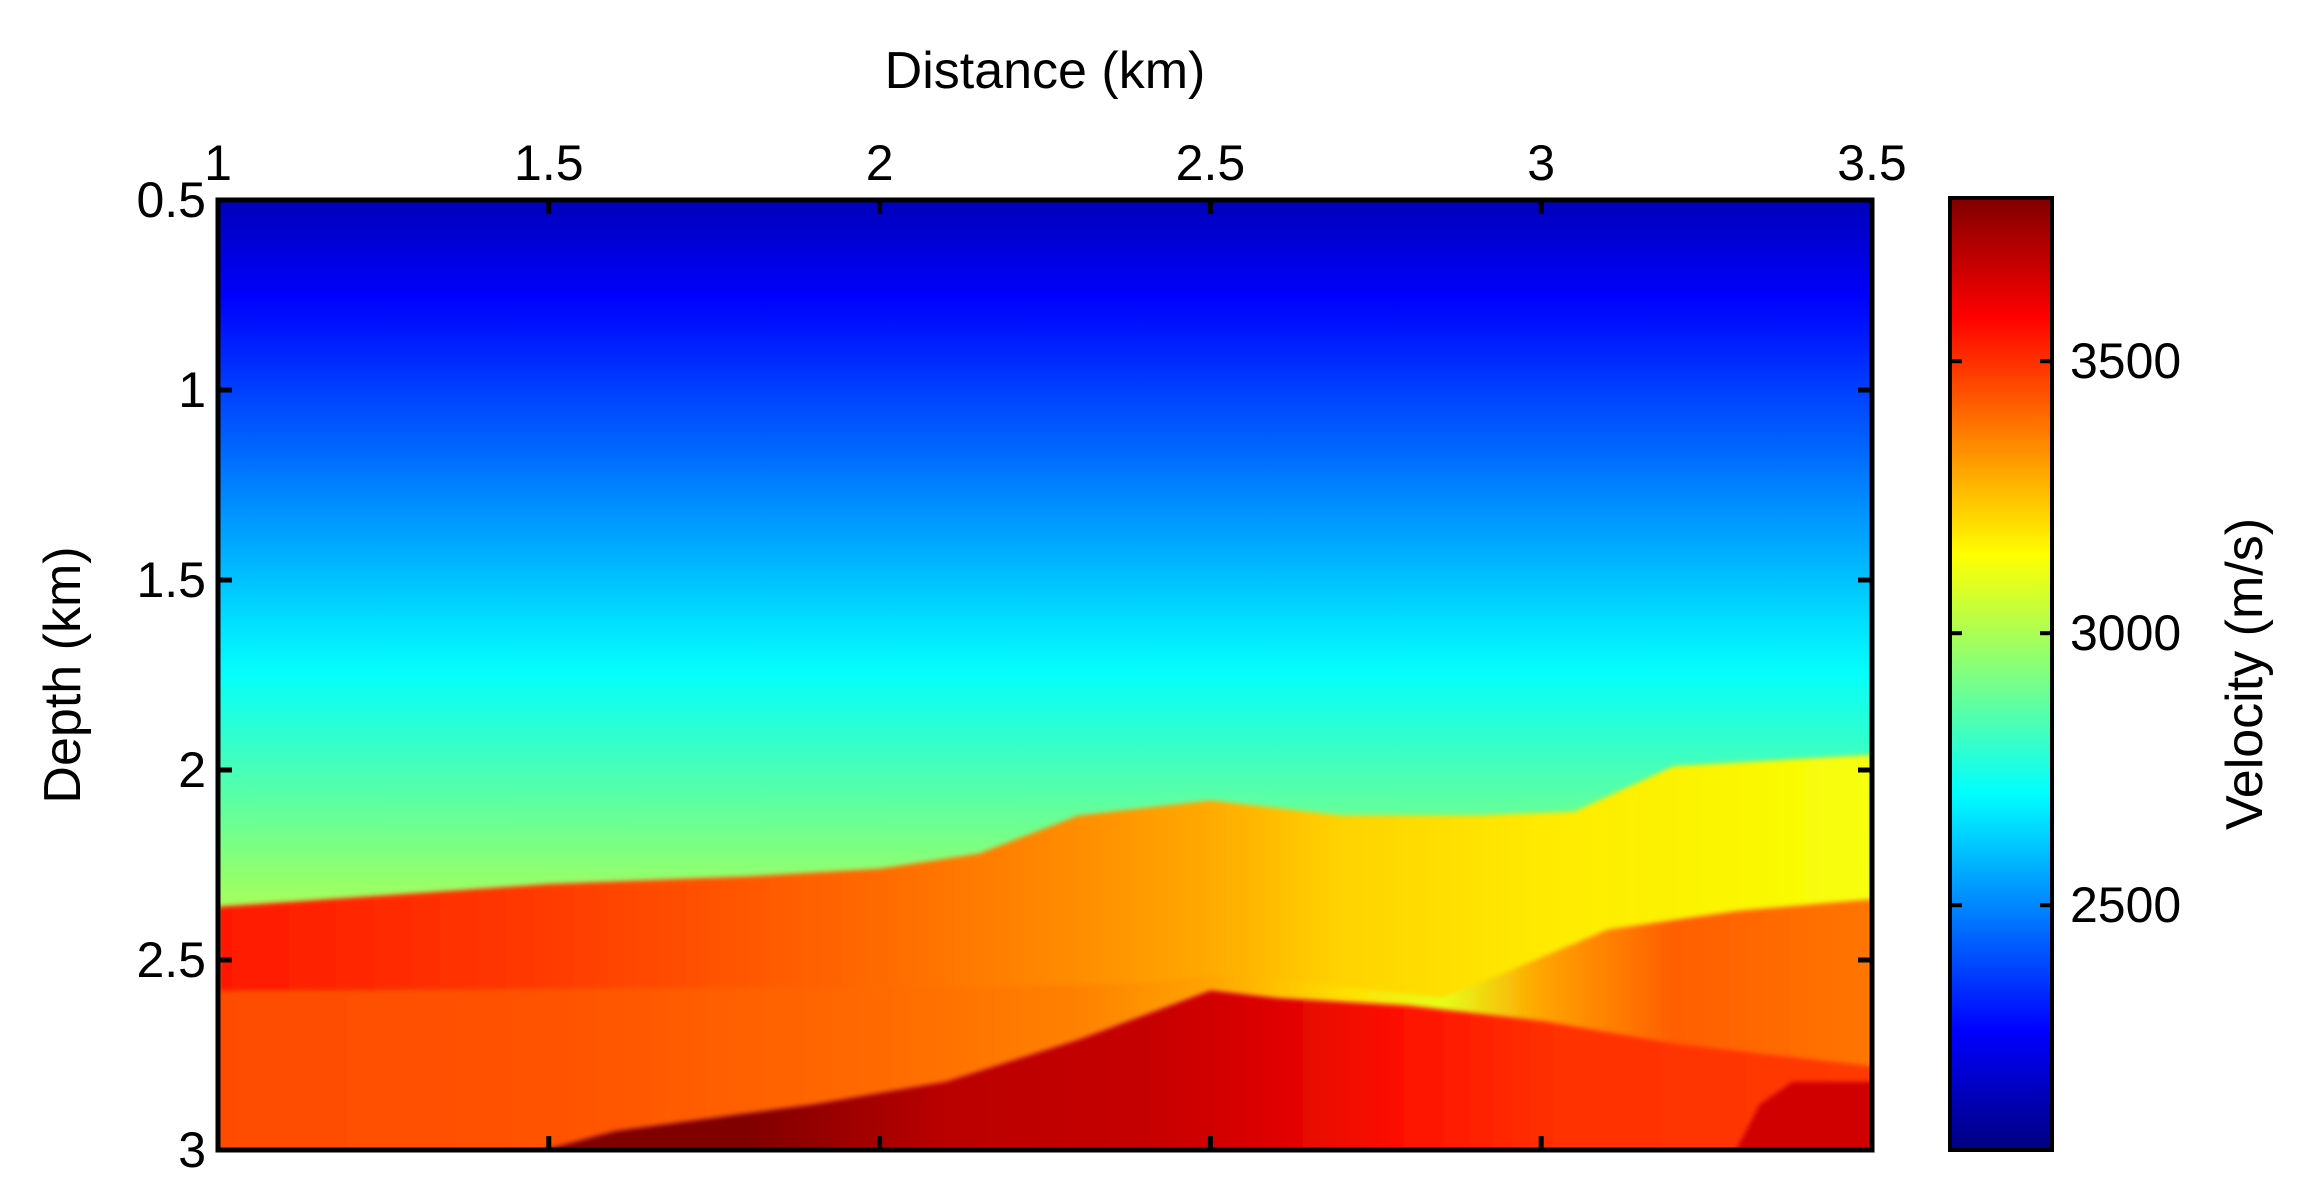  What do you see at coordinates (1804, 1115) in the screenshot?
I see `corner-body-region` at bounding box center [1804, 1115].